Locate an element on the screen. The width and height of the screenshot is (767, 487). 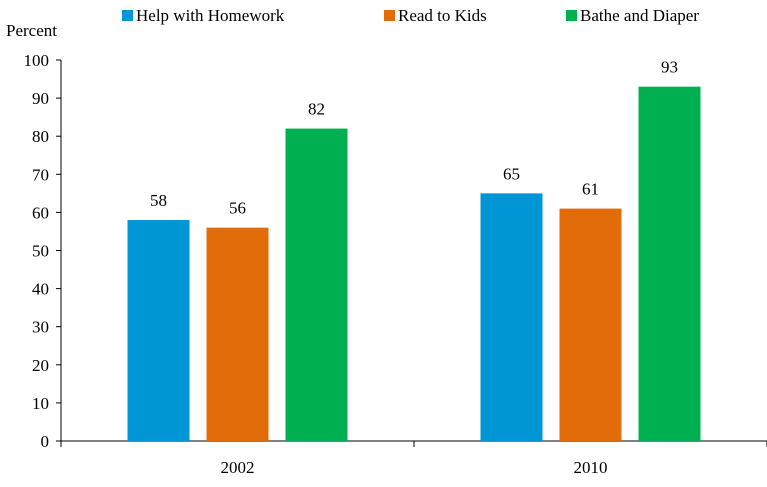
legend-item: Help with Homework is located at coordinates (203, 15).